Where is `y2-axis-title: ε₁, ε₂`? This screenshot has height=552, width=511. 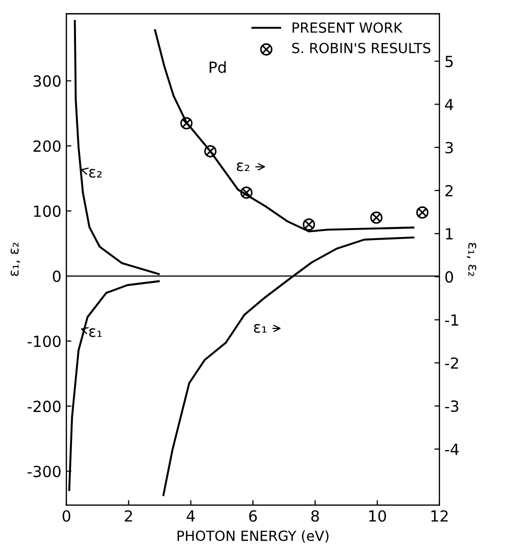 y2-axis-title: ε₁, ε₂ is located at coordinates (471, 259).